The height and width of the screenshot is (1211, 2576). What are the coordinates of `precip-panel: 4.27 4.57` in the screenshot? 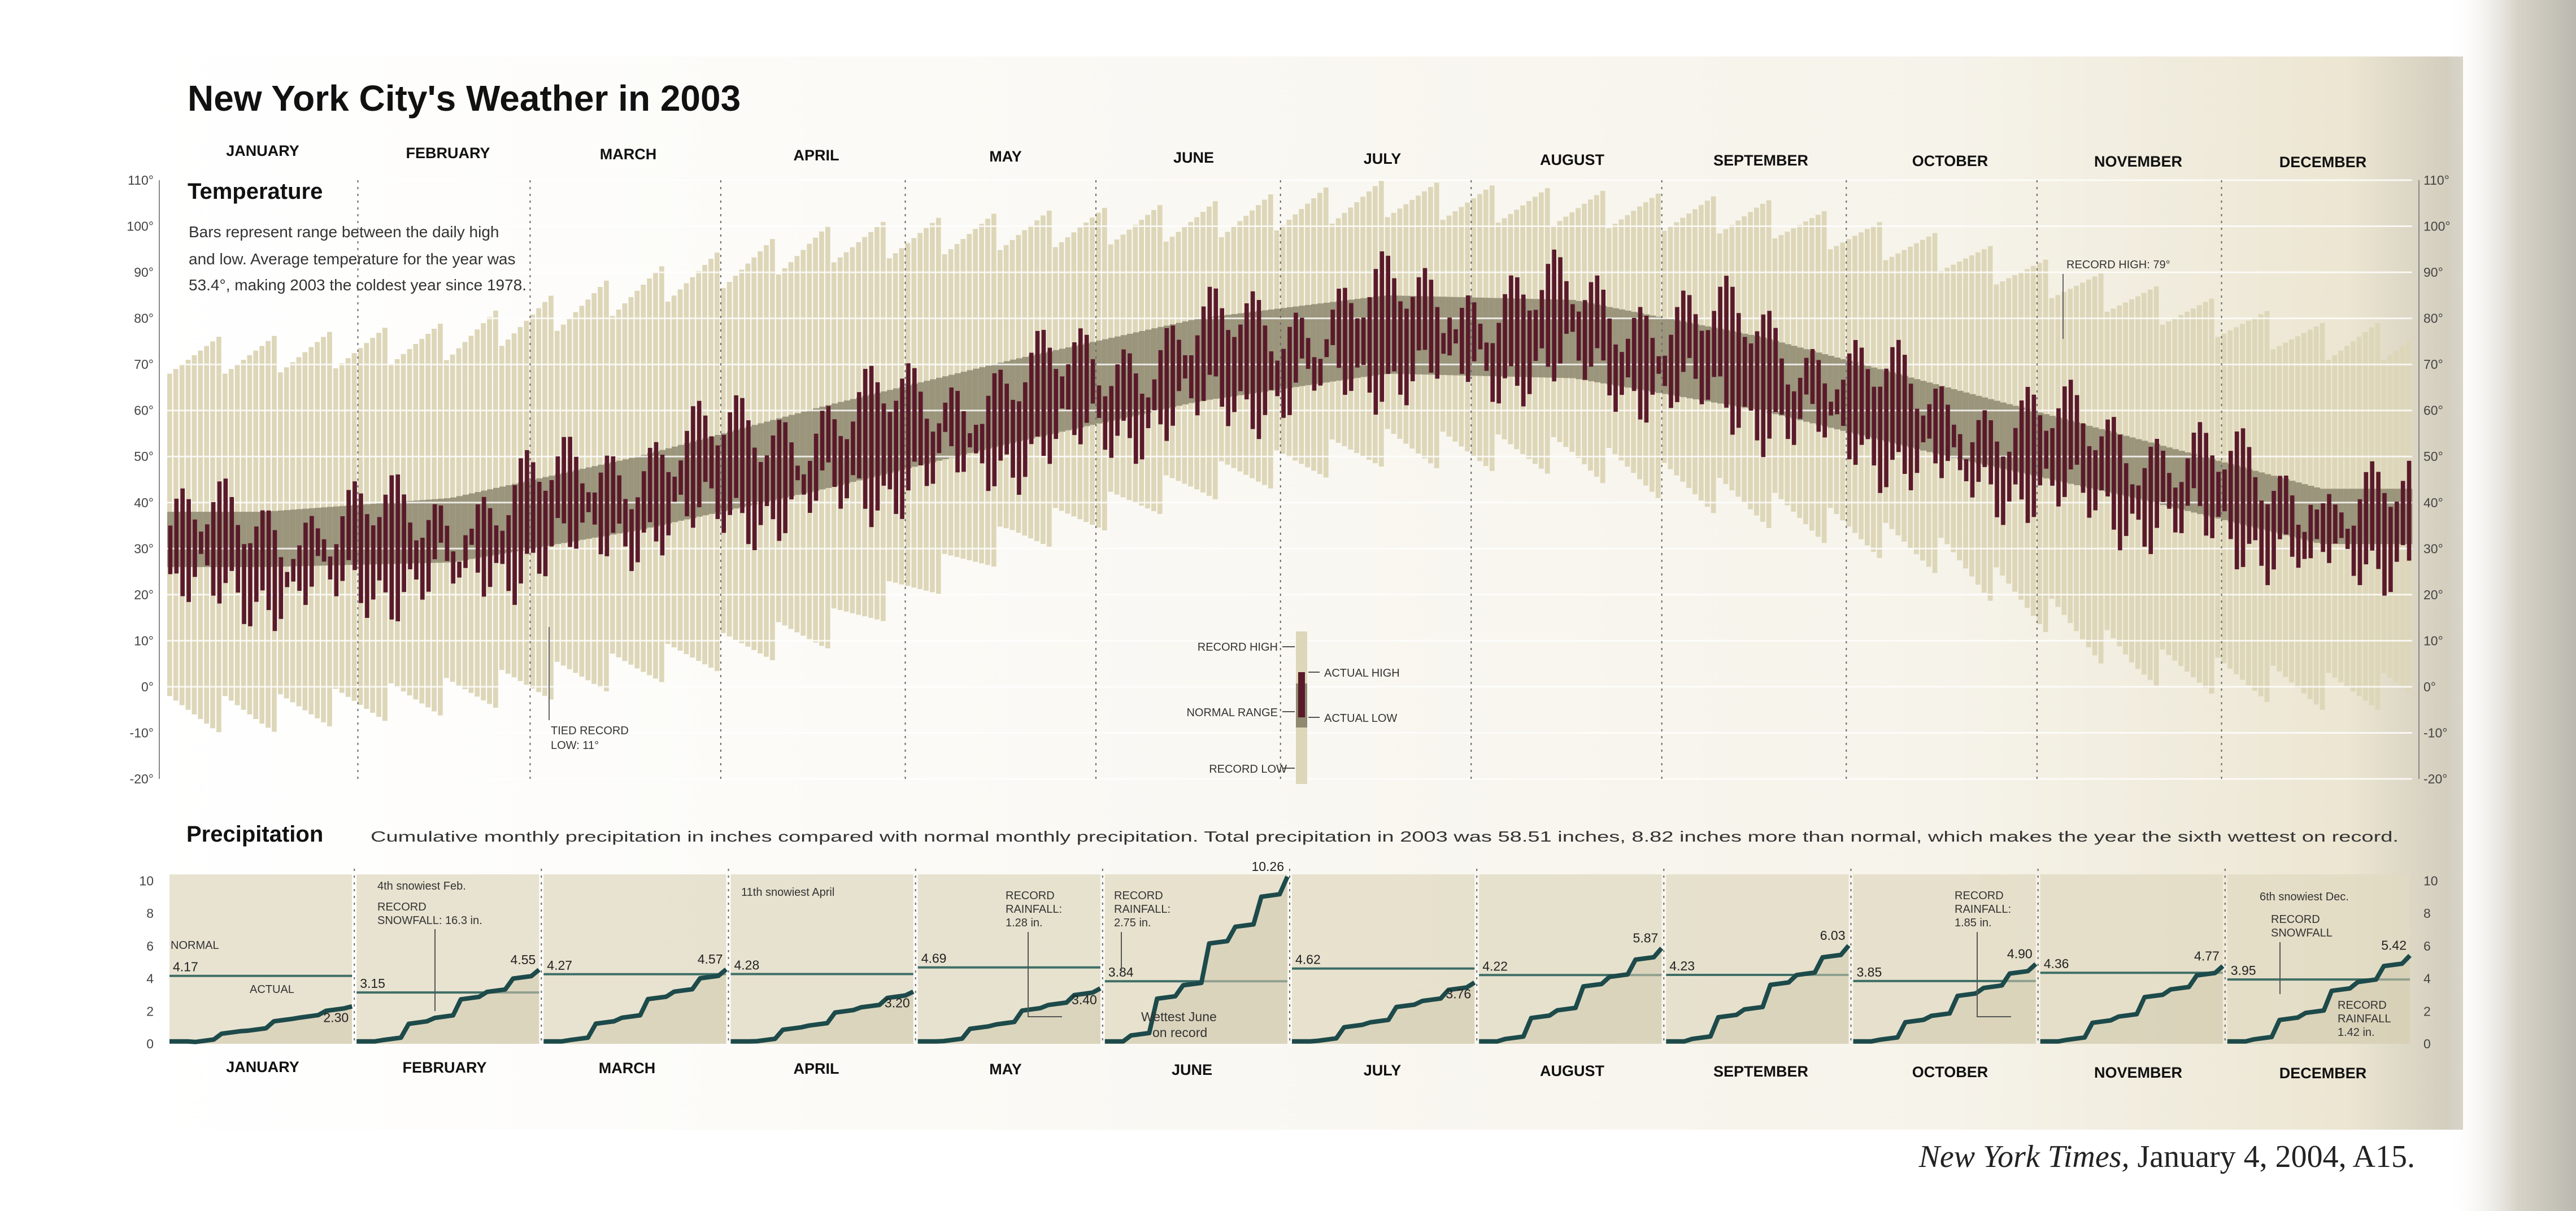 It's located at (634, 956).